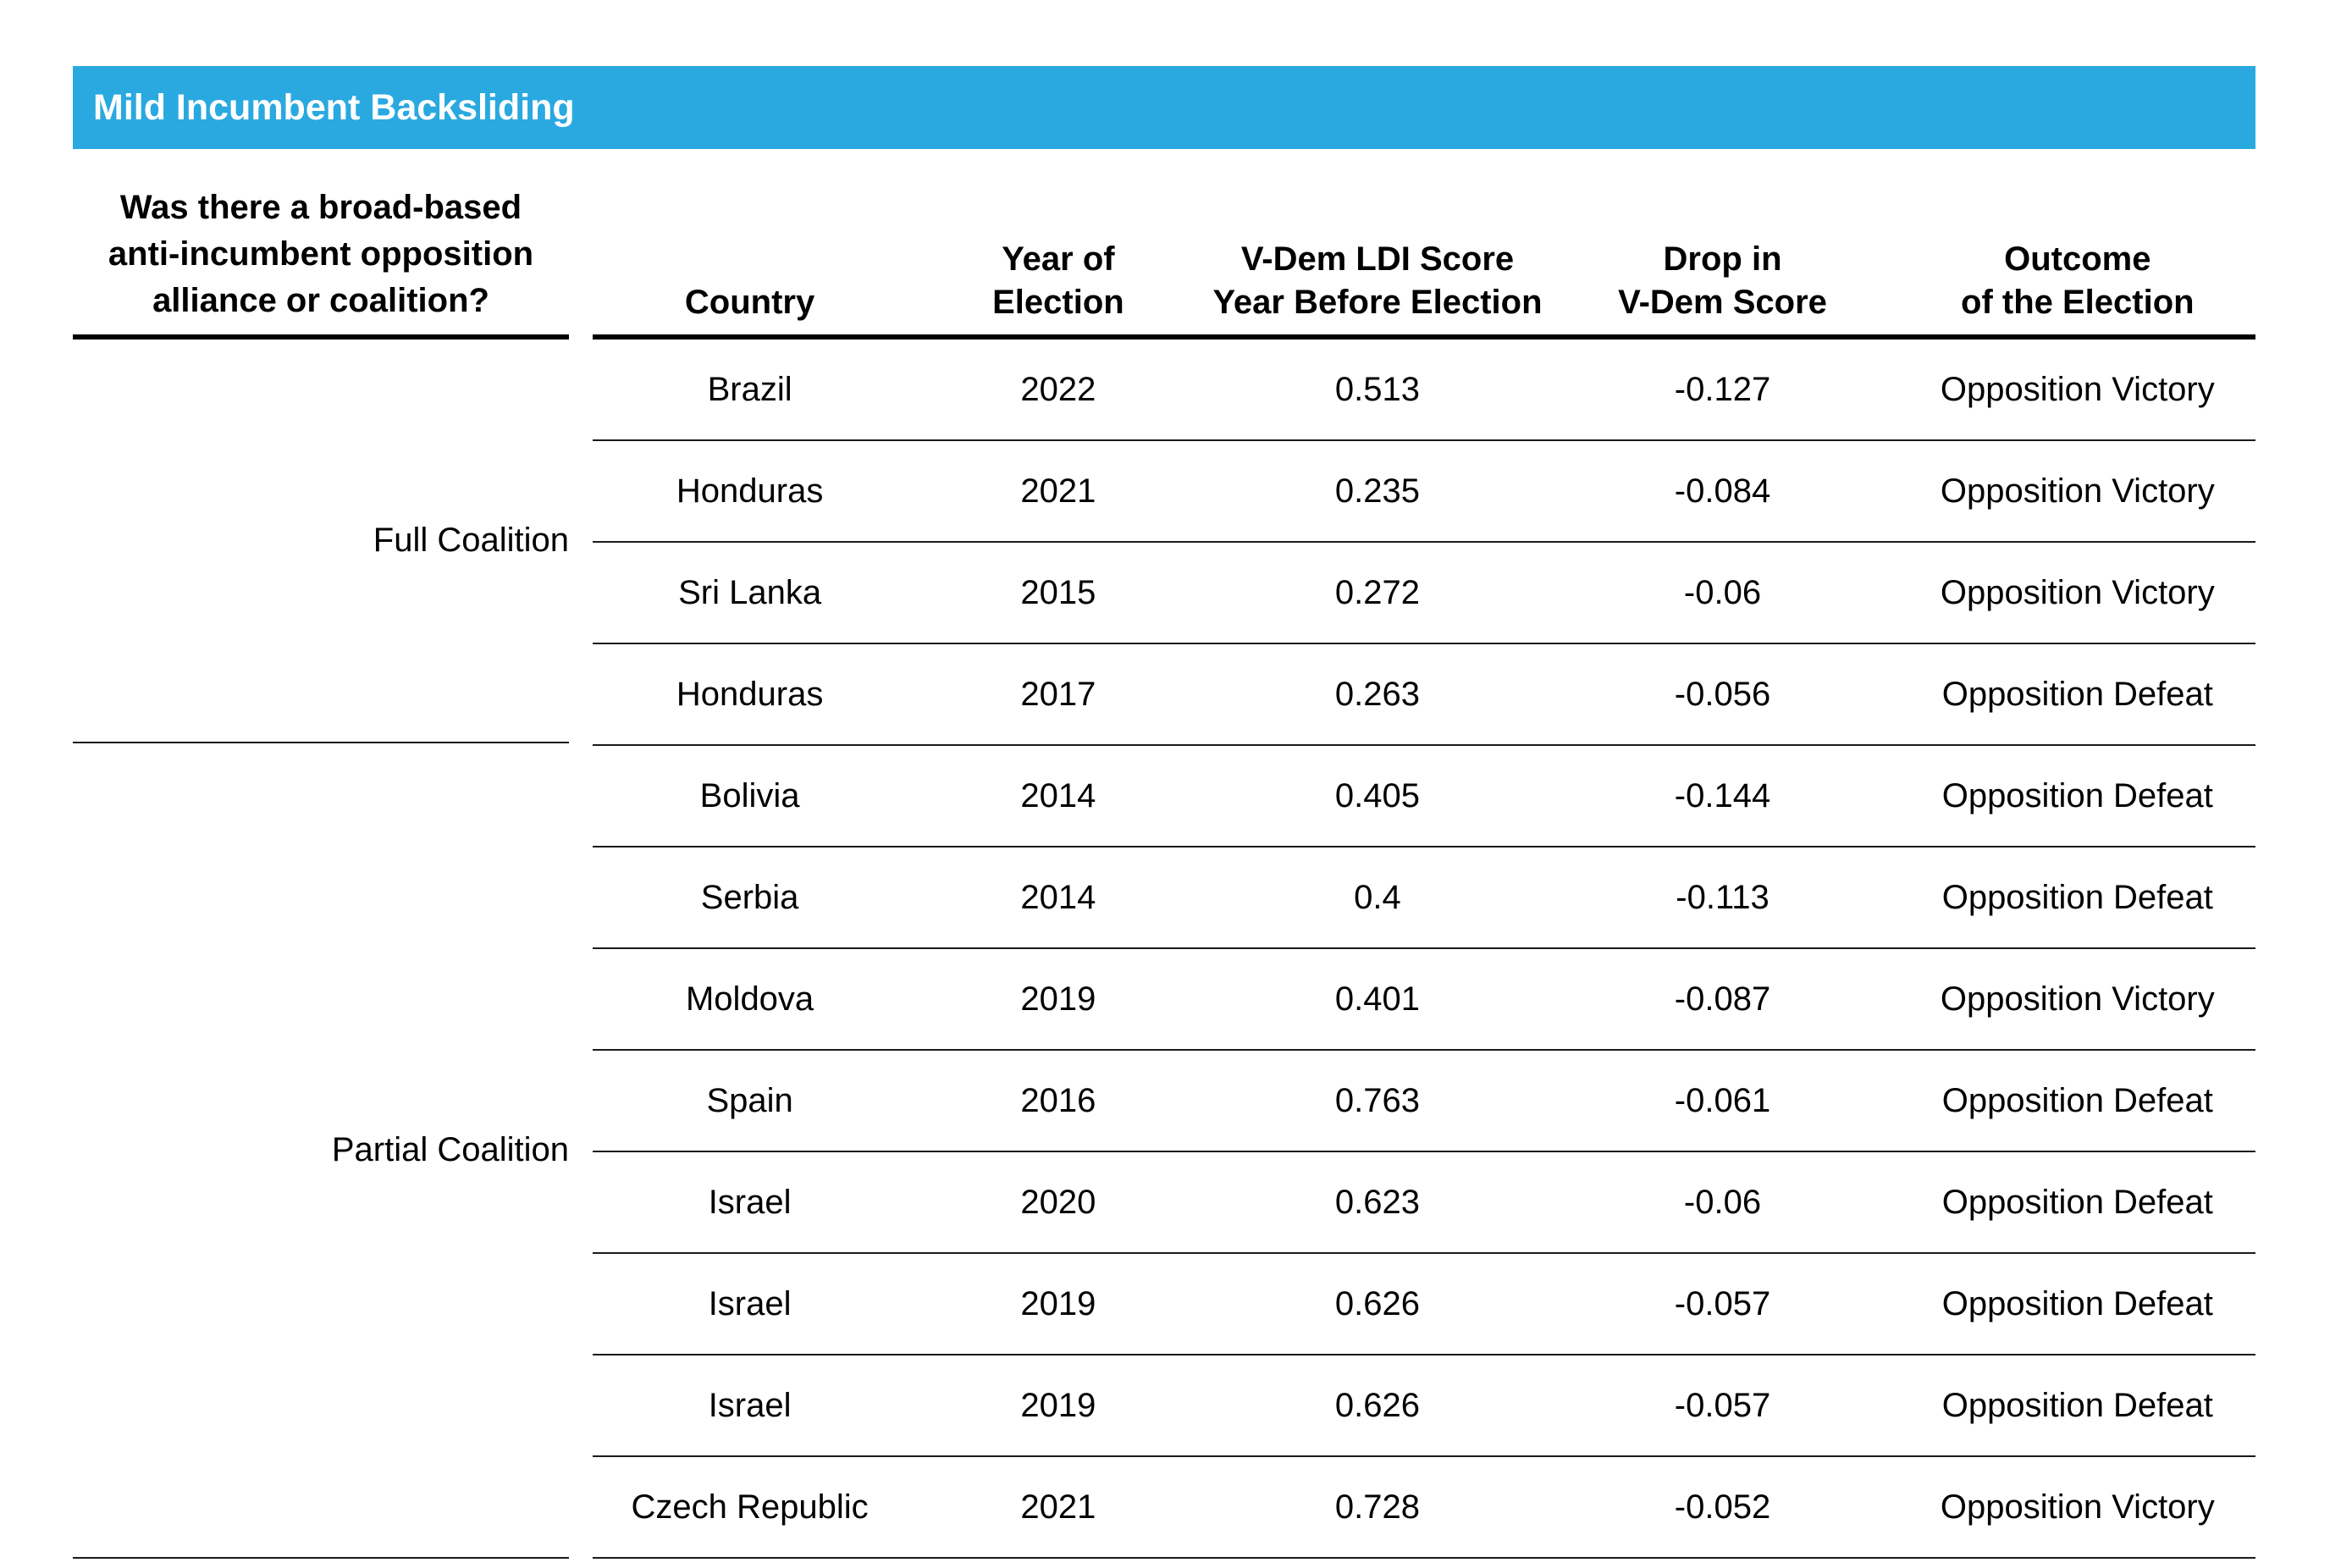 The image size is (2352, 1568). Describe the element at coordinates (750, 1507) in the screenshot. I see `cell-country: Czech Republic` at that location.